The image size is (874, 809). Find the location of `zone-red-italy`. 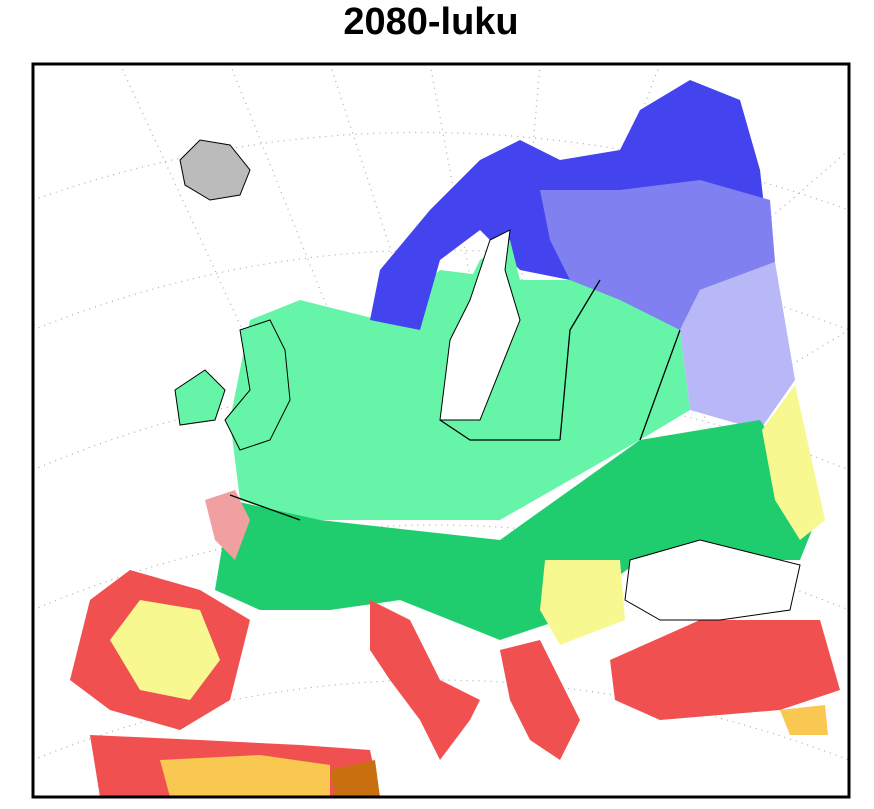

zone-red-italy is located at coordinates (425, 680).